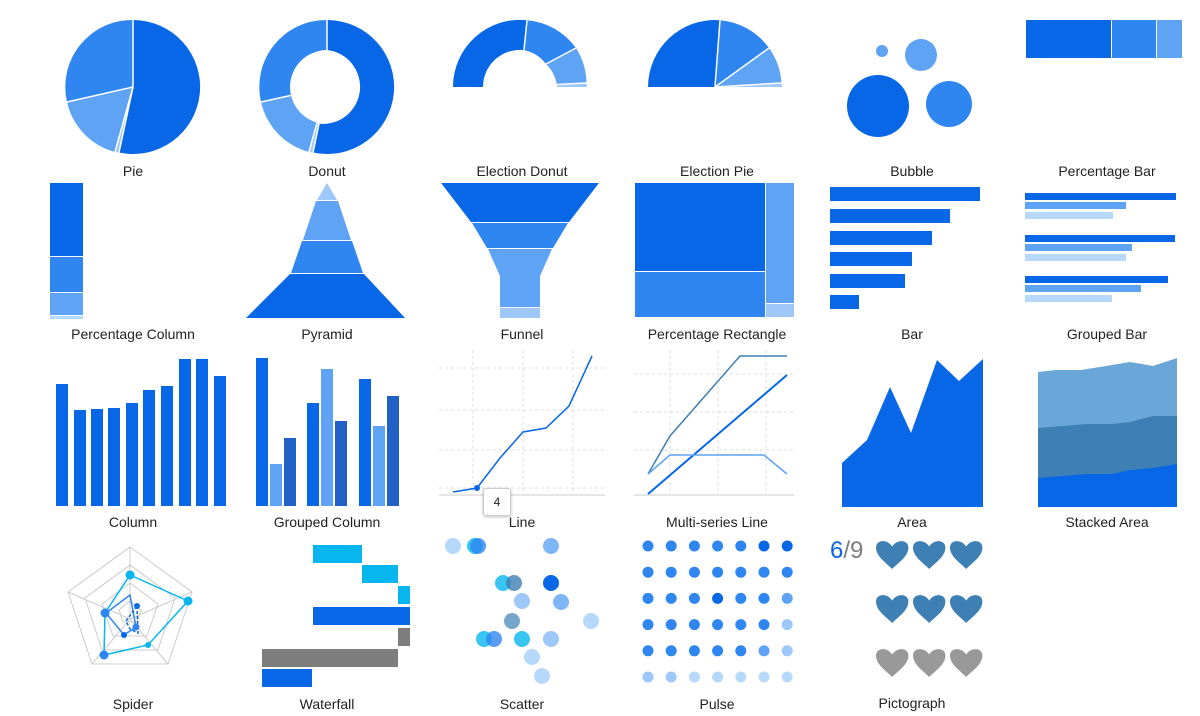 The height and width of the screenshot is (716, 1200). Describe the element at coordinates (1107, 432) in the screenshot. I see `stacked-area-chart-icon` at that location.